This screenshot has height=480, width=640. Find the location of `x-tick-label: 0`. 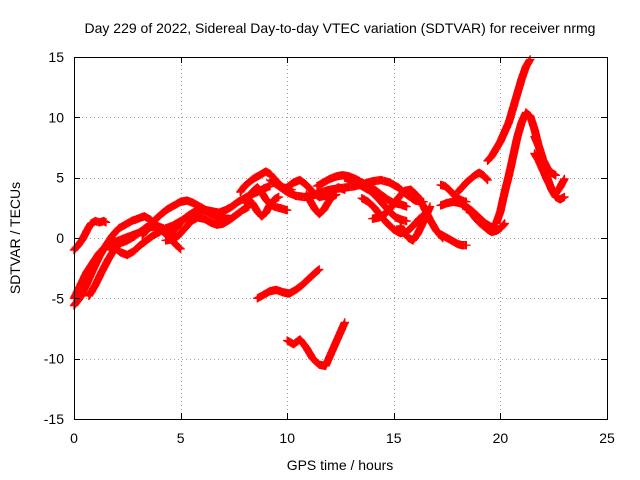

x-tick-label: 0 is located at coordinates (74, 438).